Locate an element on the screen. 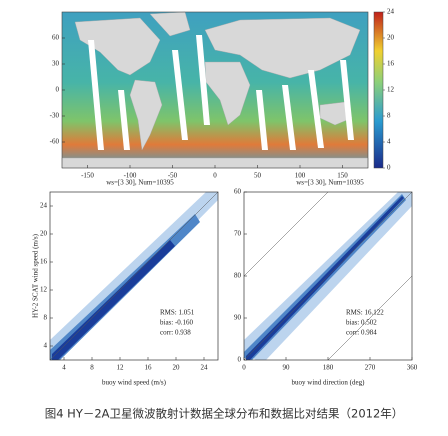 This screenshot has height=436, width=448. colorbar-tick-label: 20 is located at coordinates (391, 38).